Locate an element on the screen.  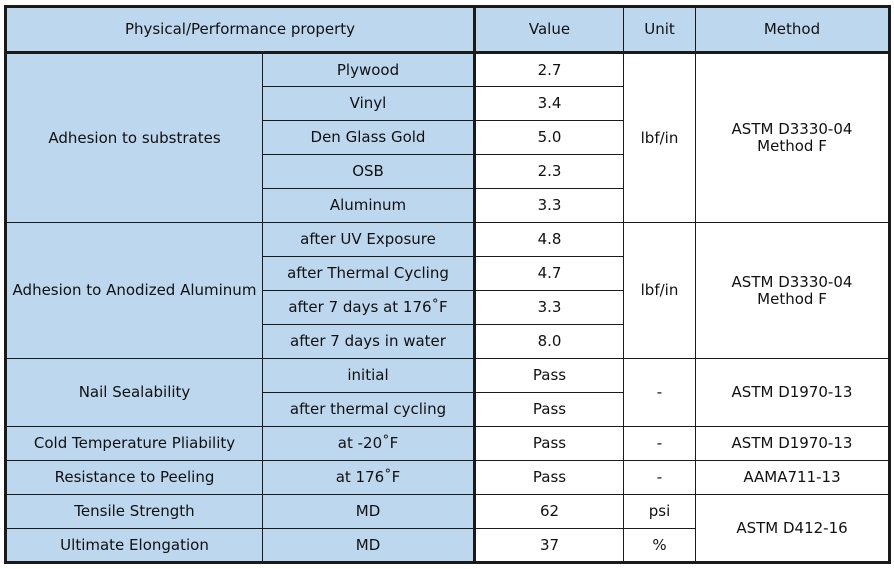
value-cell: 8.0 is located at coordinates (548, 341).